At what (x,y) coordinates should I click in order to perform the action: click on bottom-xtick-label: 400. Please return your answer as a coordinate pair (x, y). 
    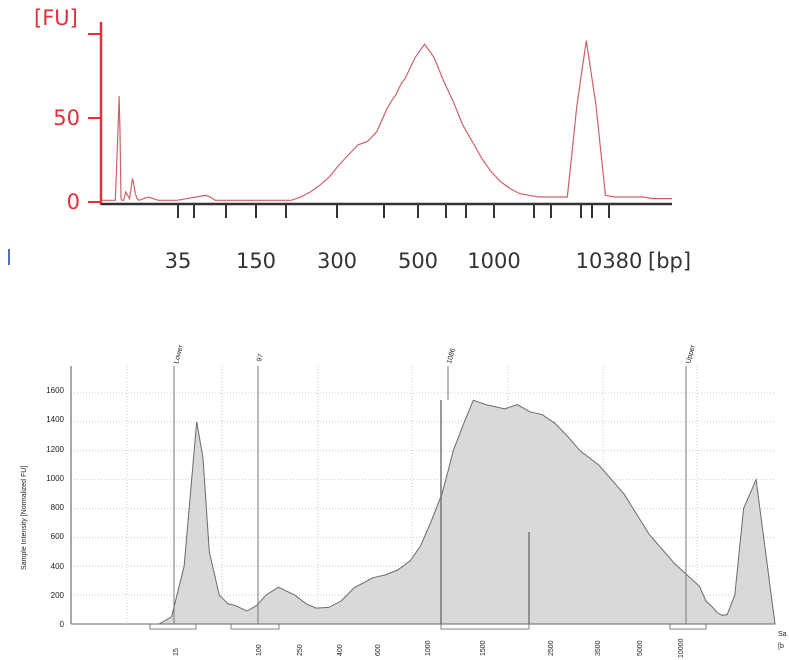
    Looking at the image, I should click on (340, 650).